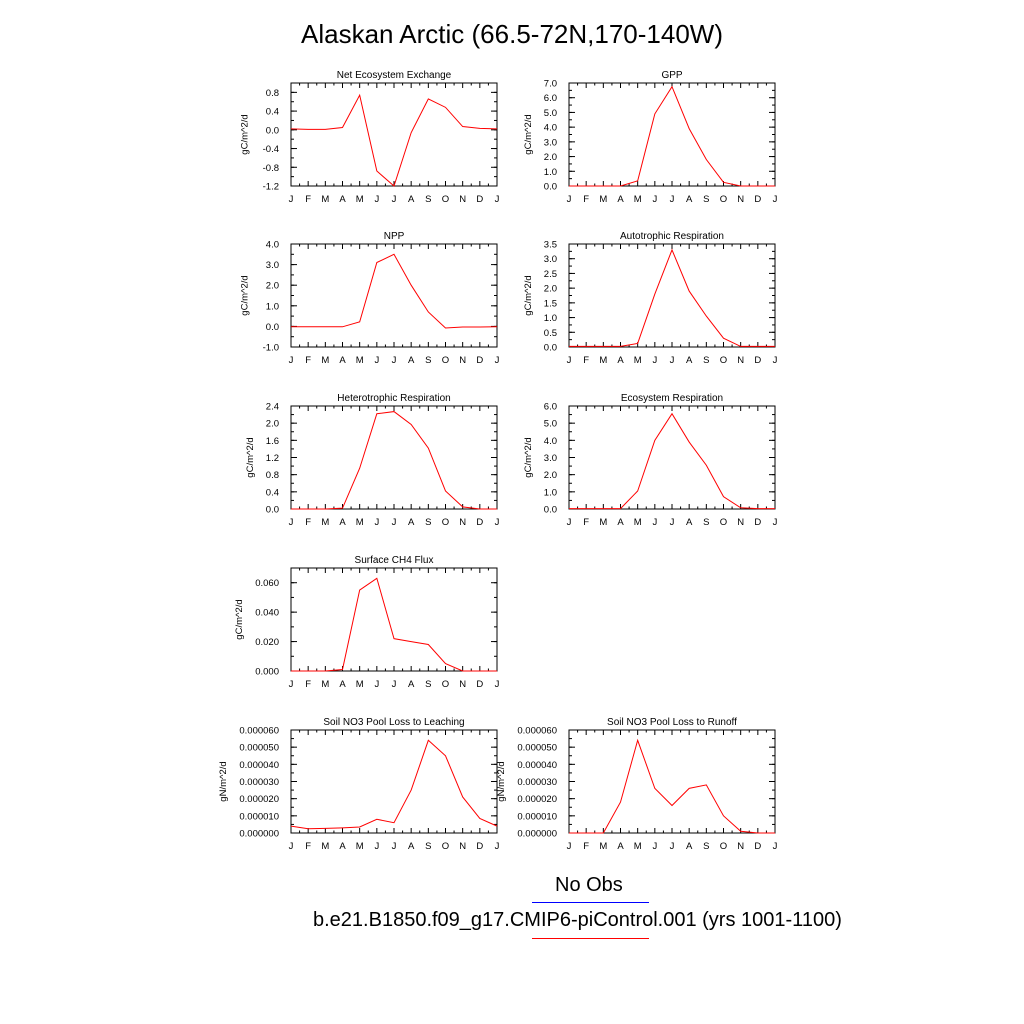 Image resolution: width=1024 pixels, height=1024 pixels. What do you see at coordinates (259, 782) in the screenshot?
I see `y-tick-label: 0.000030` at bounding box center [259, 782].